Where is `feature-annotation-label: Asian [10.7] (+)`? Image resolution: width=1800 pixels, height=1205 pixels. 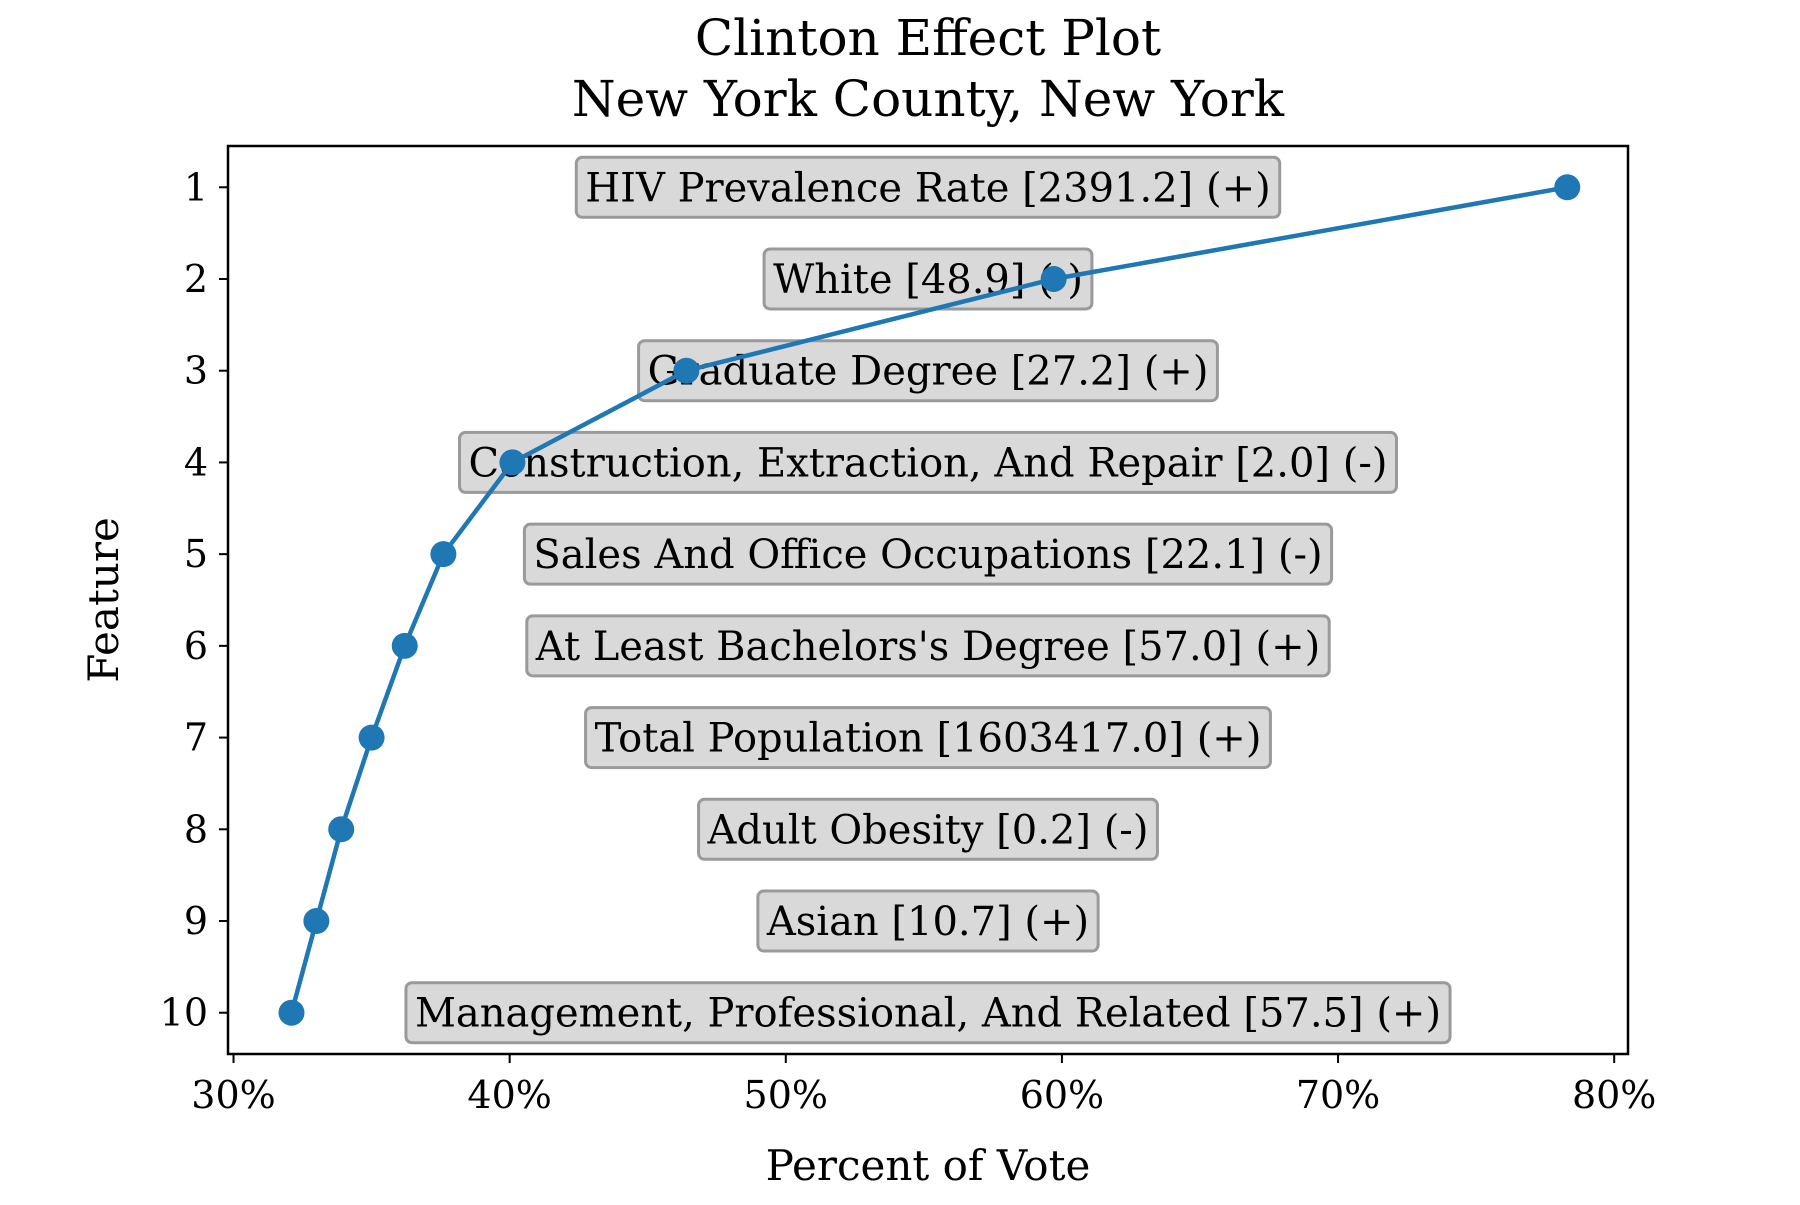 feature-annotation-label: Asian [10.7] (+) is located at coordinates (927, 922).